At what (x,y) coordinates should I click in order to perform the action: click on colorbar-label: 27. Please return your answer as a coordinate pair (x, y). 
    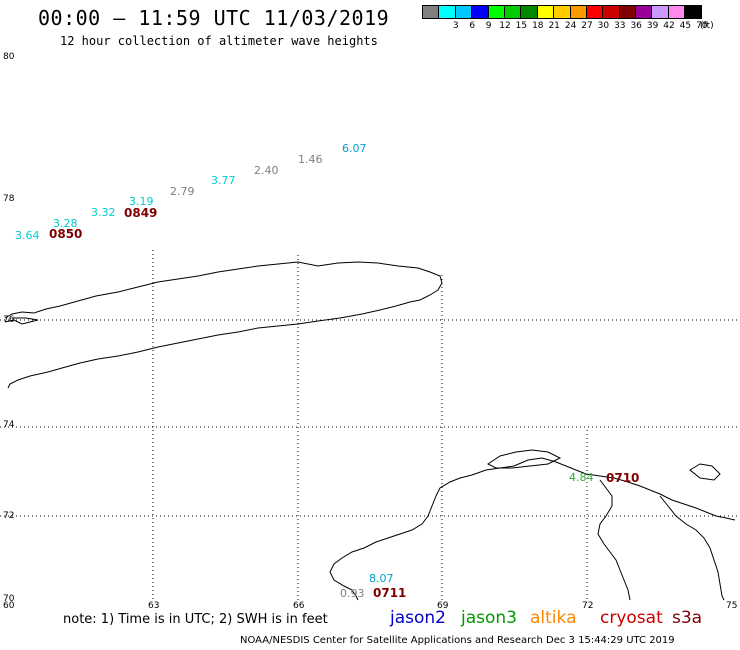
    Looking at the image, I should click on (587, 26).